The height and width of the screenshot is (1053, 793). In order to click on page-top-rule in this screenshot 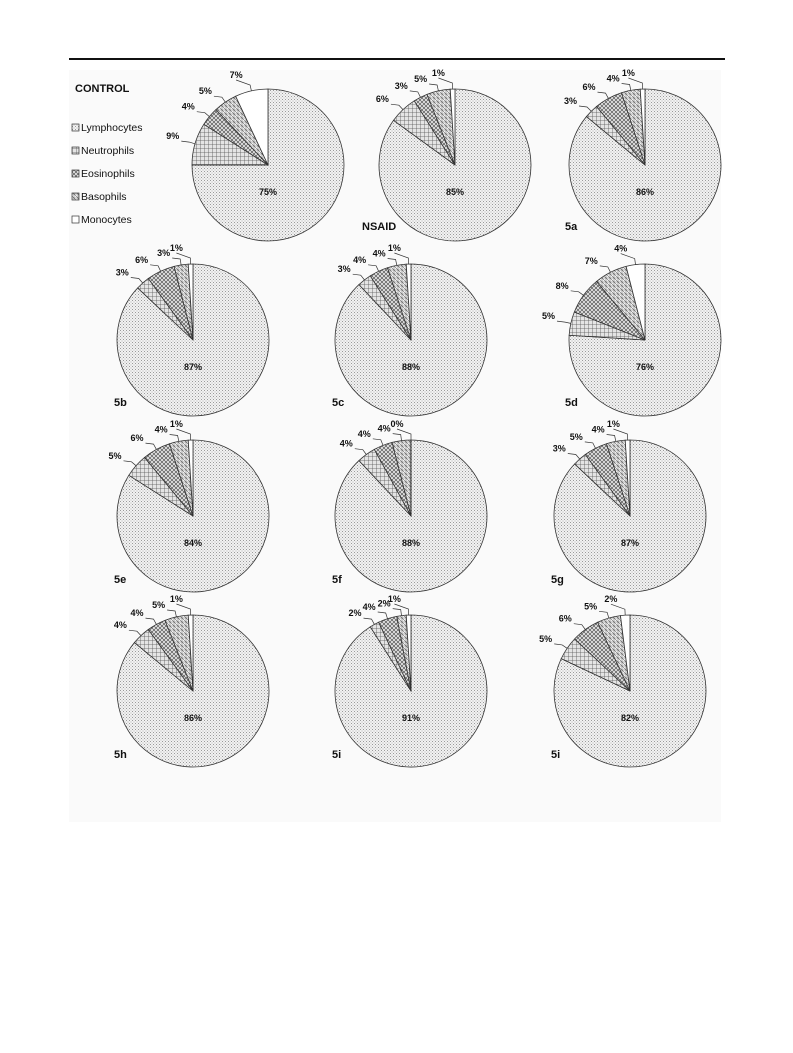, I will do `click(397, 59)`.